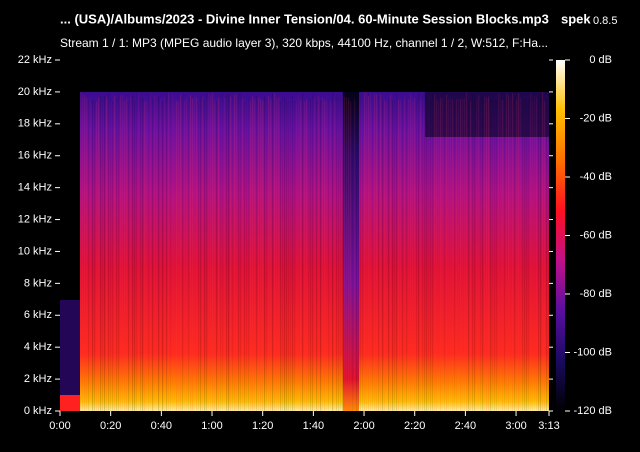 Image resolution: width=640 pixels, height=452 pixels. Describe the element at coordinates (576, 18) in the screenshot. I see `app-name: spek` at that location.